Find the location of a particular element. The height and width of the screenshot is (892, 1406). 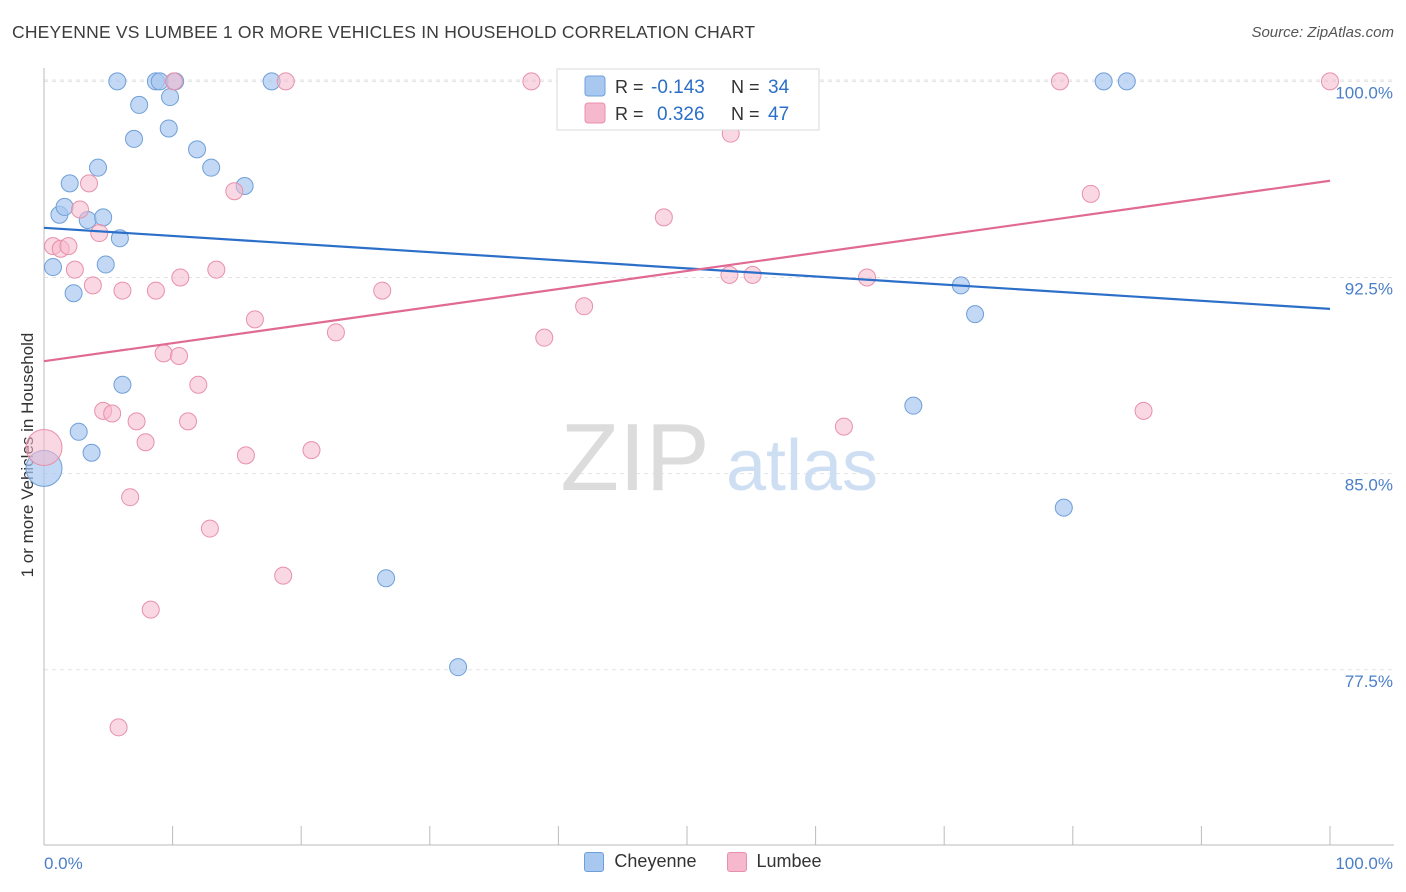

stats-r-label-cheyenne: R = is located at coordinates (629, 87).